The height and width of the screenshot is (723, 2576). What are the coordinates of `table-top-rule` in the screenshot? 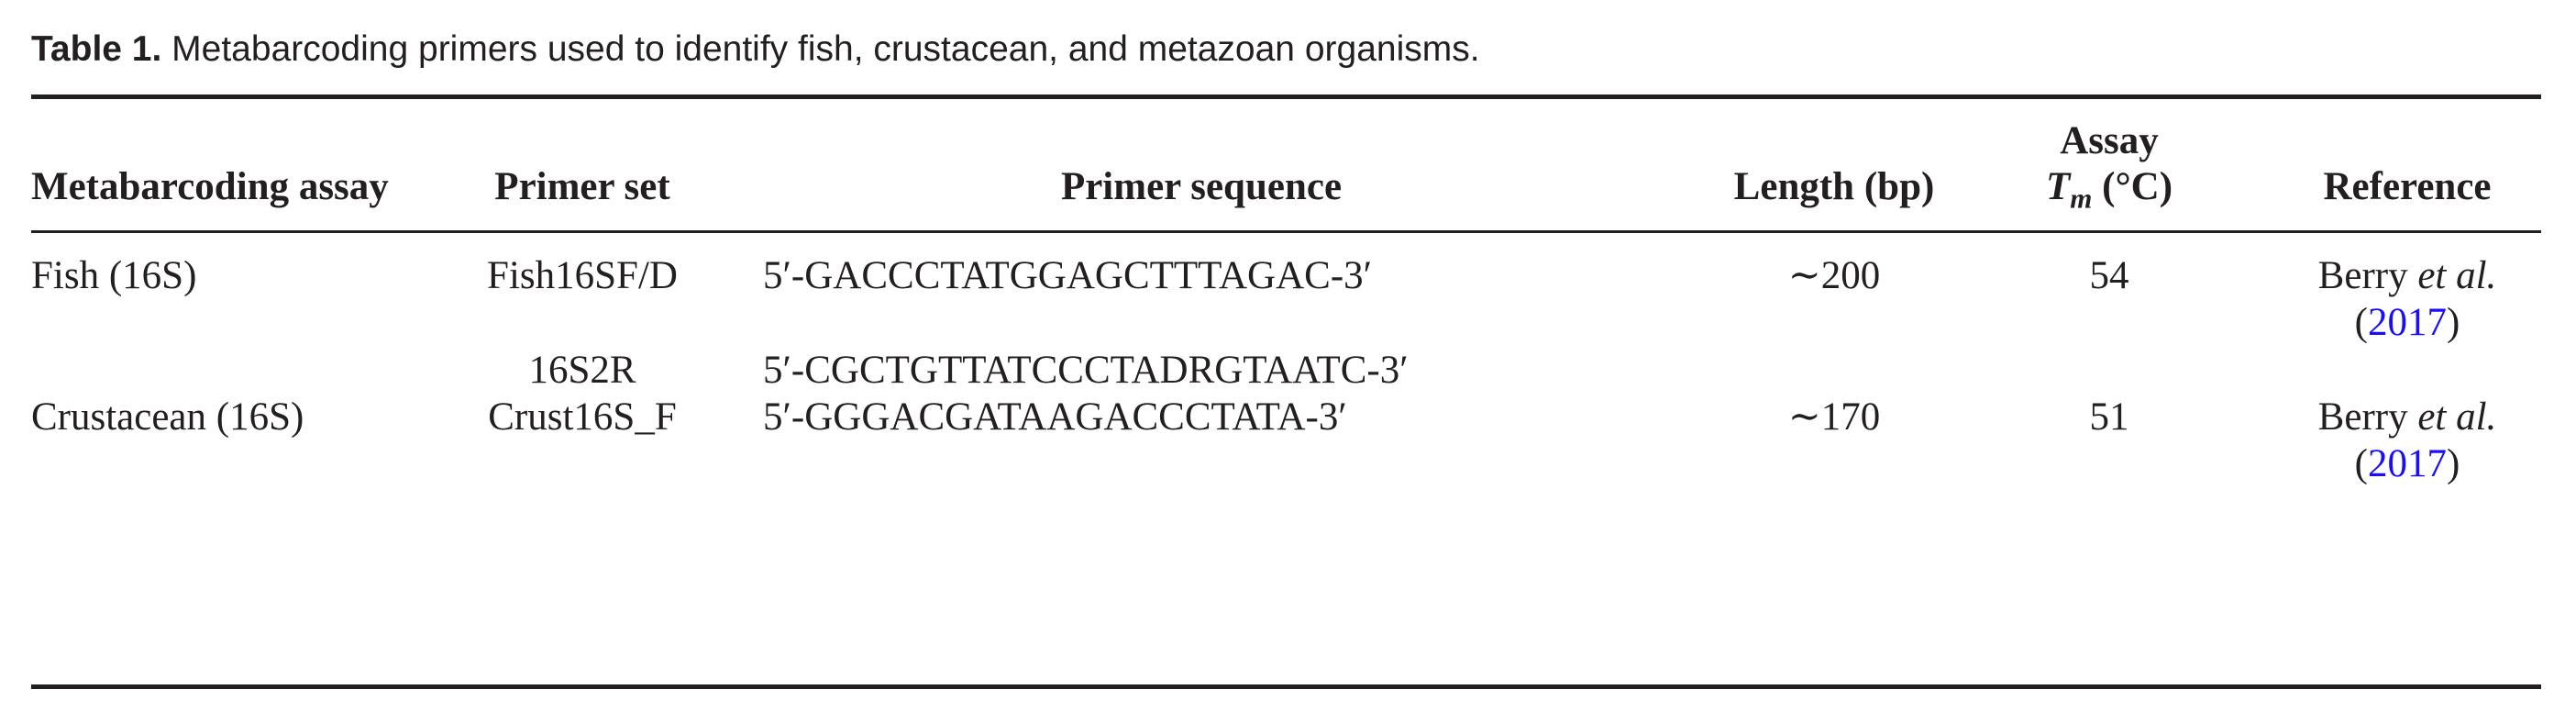 It's located at (1286, 97).